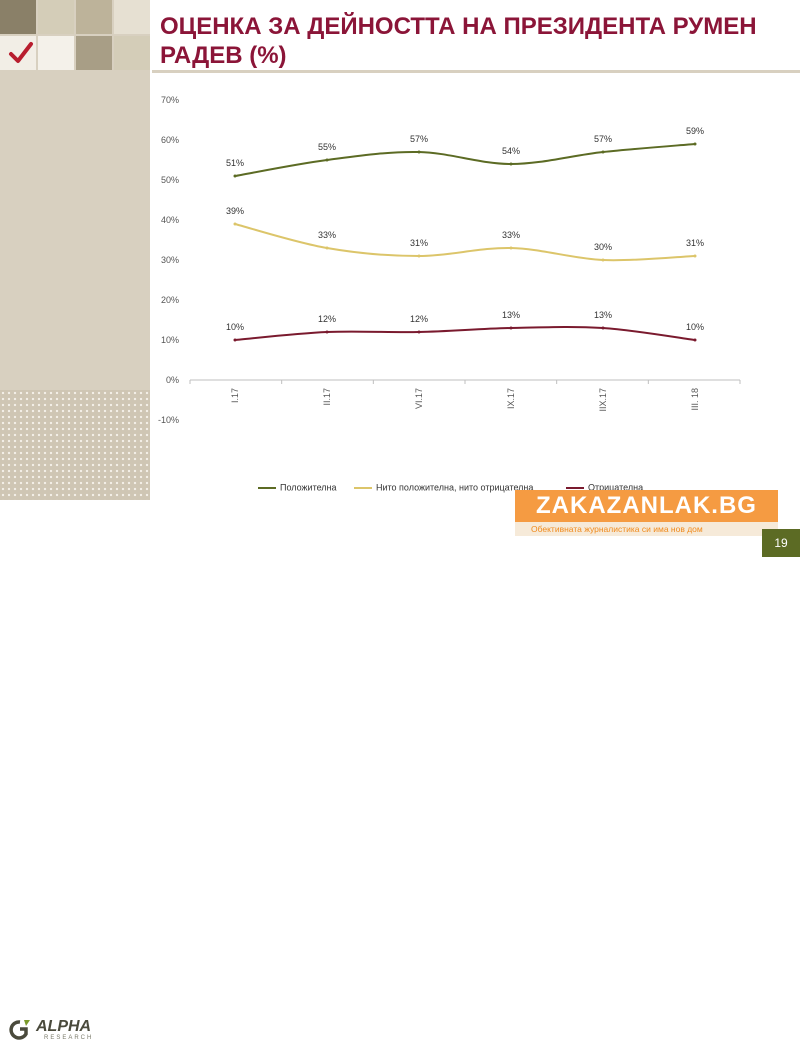 This screenshot has width=800, height=1044. What do you see at coordinates (170, 340) in the screenshot?
I see `y-tick-label: 10%` at bounding box center [170, 340].